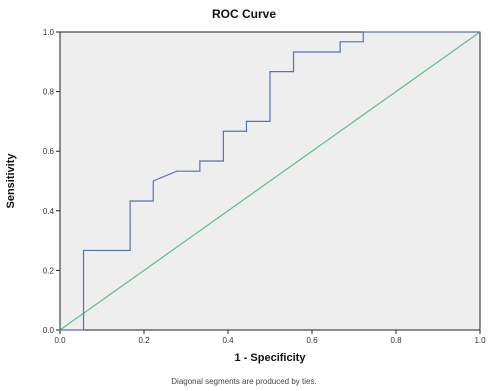  Describe the element at coordinates (480, 340) in the screenshot. I see `x-tick-label: 1.0` at that location.